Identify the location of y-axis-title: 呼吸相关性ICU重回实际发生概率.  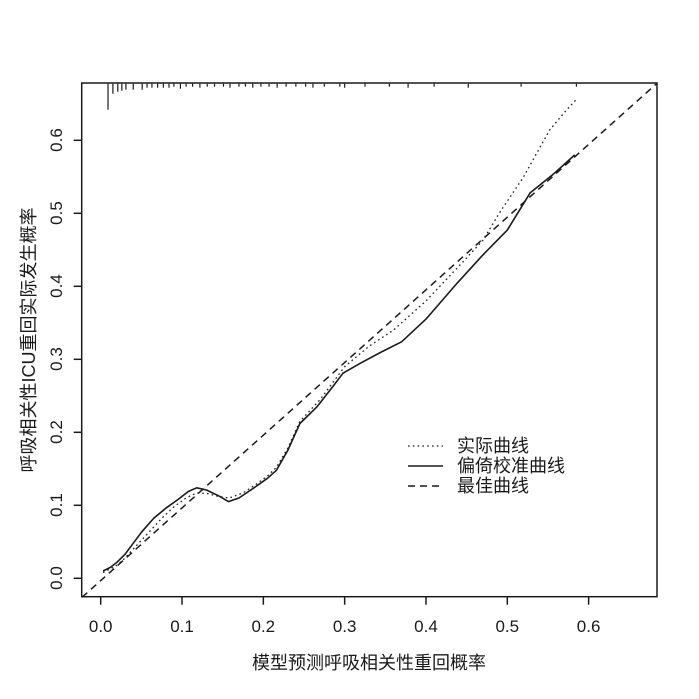
(29, 340).